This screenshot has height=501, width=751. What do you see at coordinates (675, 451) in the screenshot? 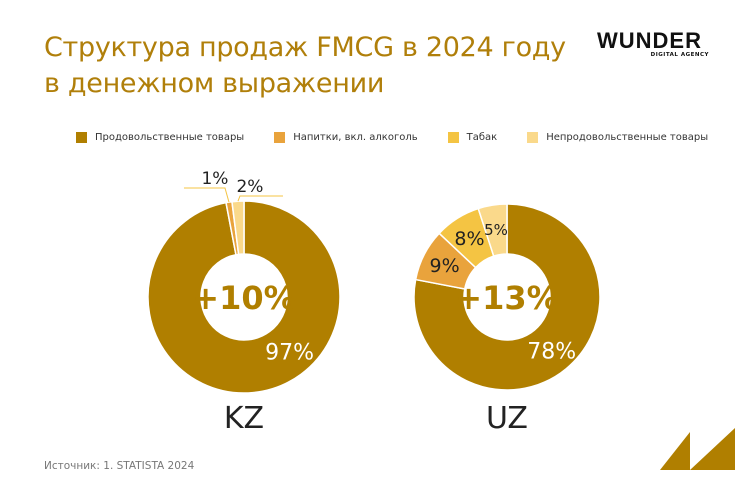
I see `logo-mark-left` at bounding box center [675, 451].